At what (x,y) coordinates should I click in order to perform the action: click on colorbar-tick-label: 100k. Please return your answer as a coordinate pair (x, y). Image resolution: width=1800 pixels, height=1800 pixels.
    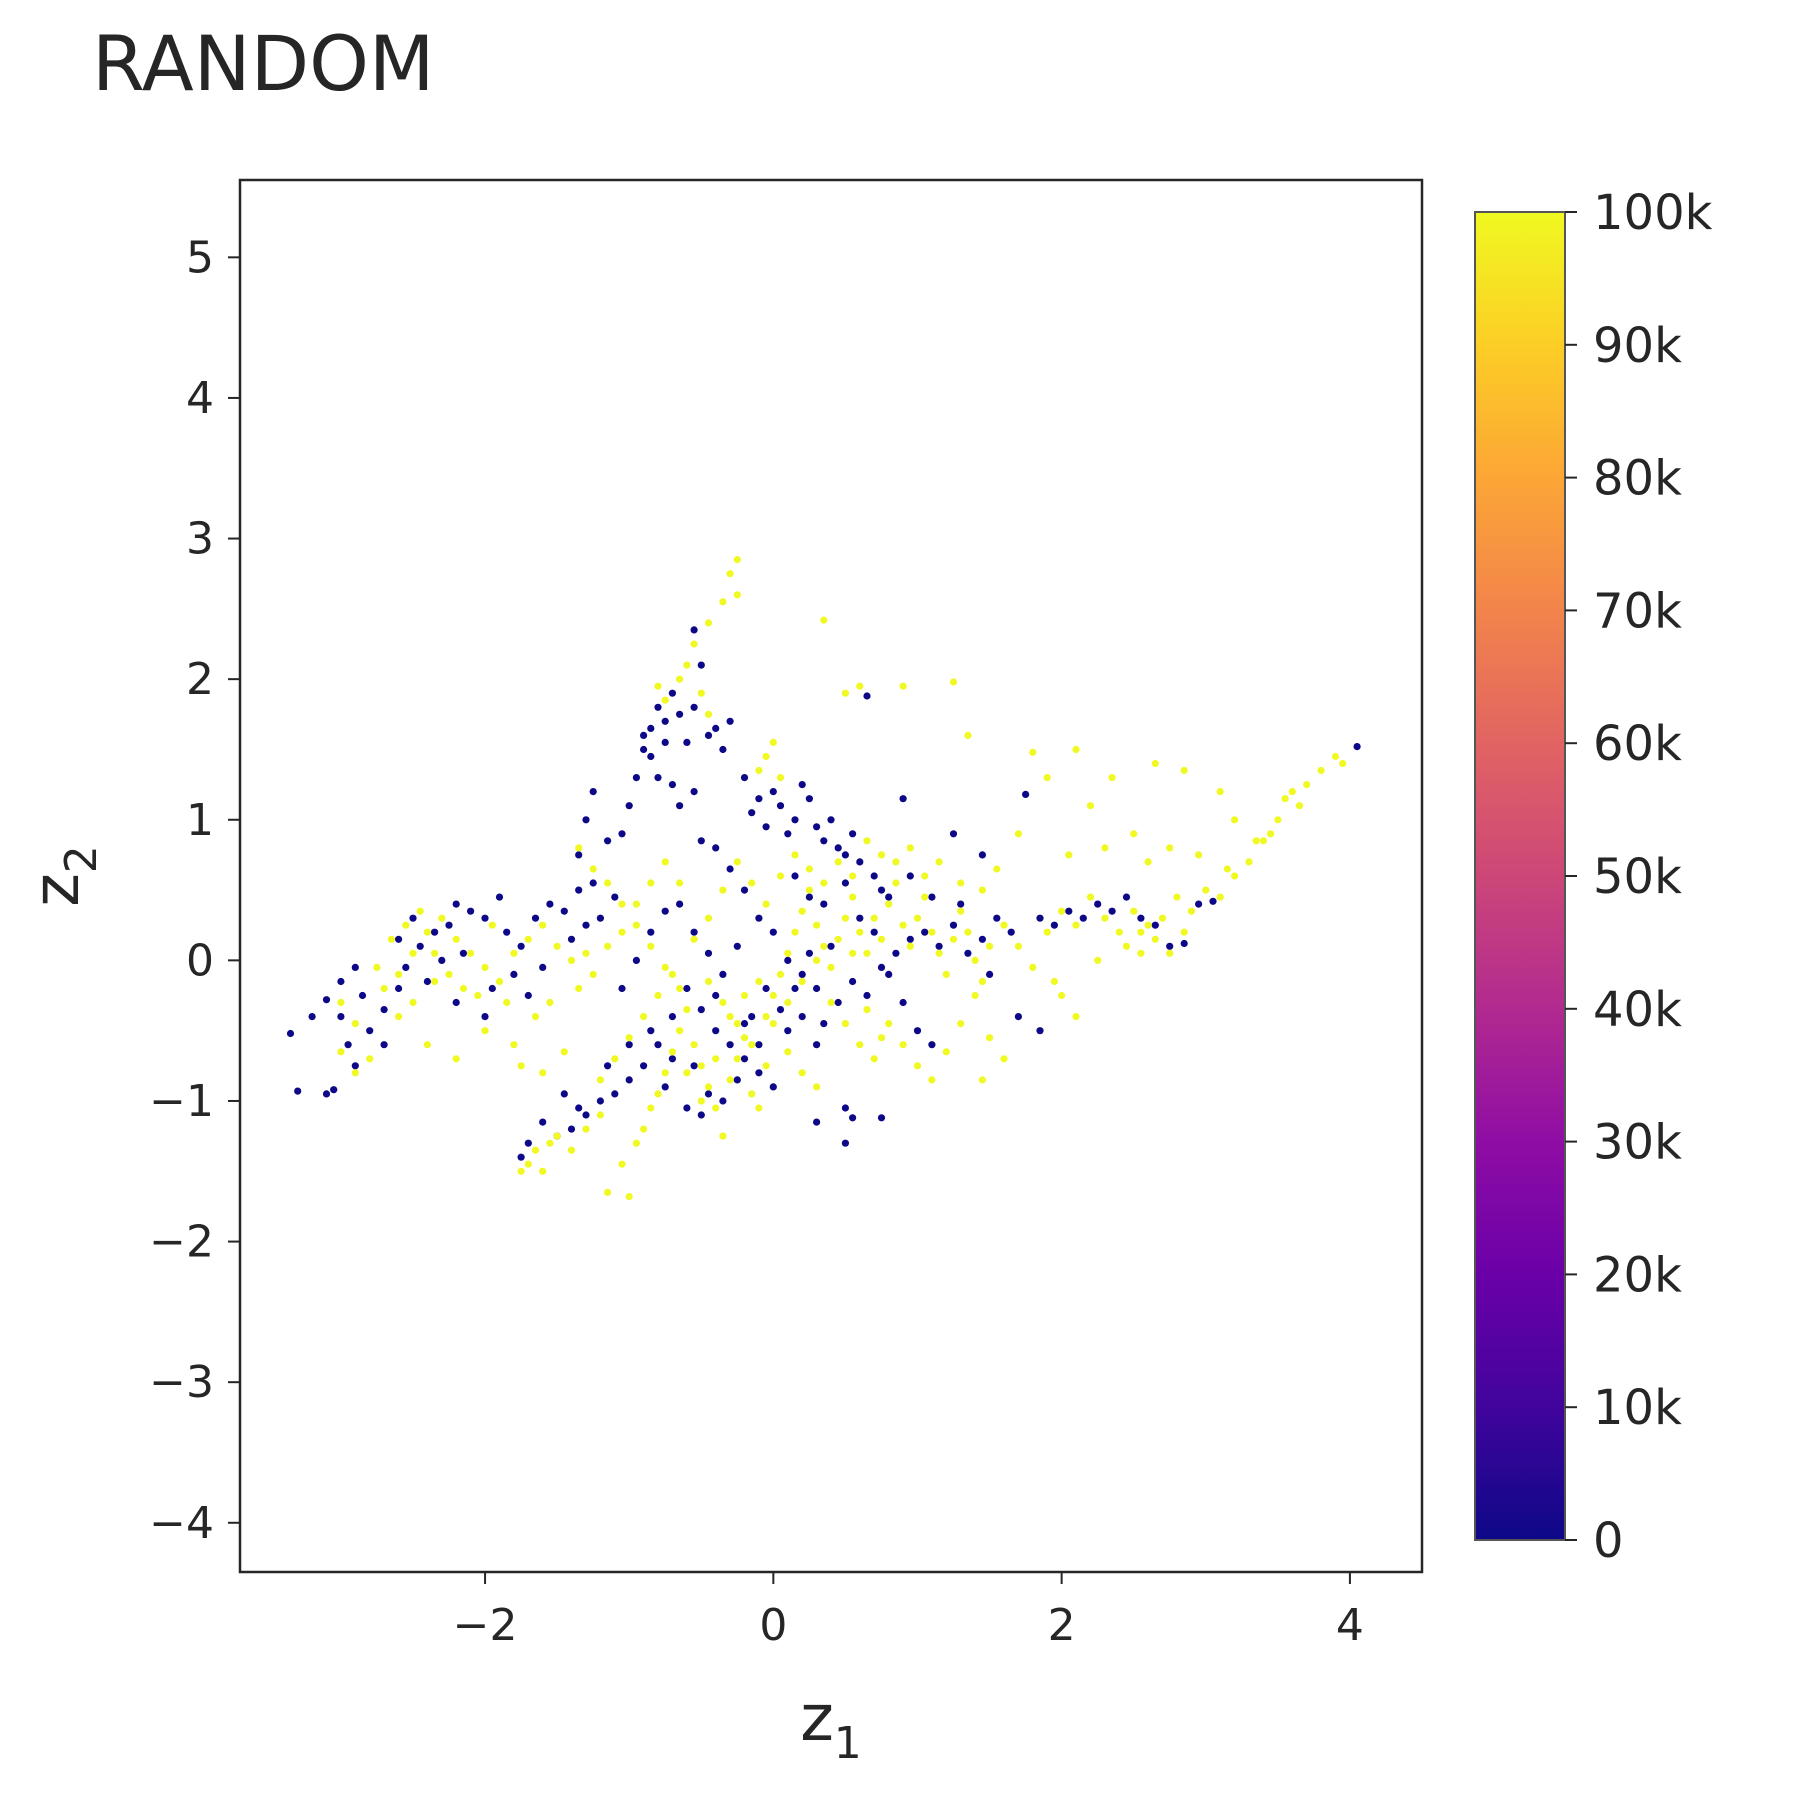
    Looking at the image, I should click on (1653, 213).